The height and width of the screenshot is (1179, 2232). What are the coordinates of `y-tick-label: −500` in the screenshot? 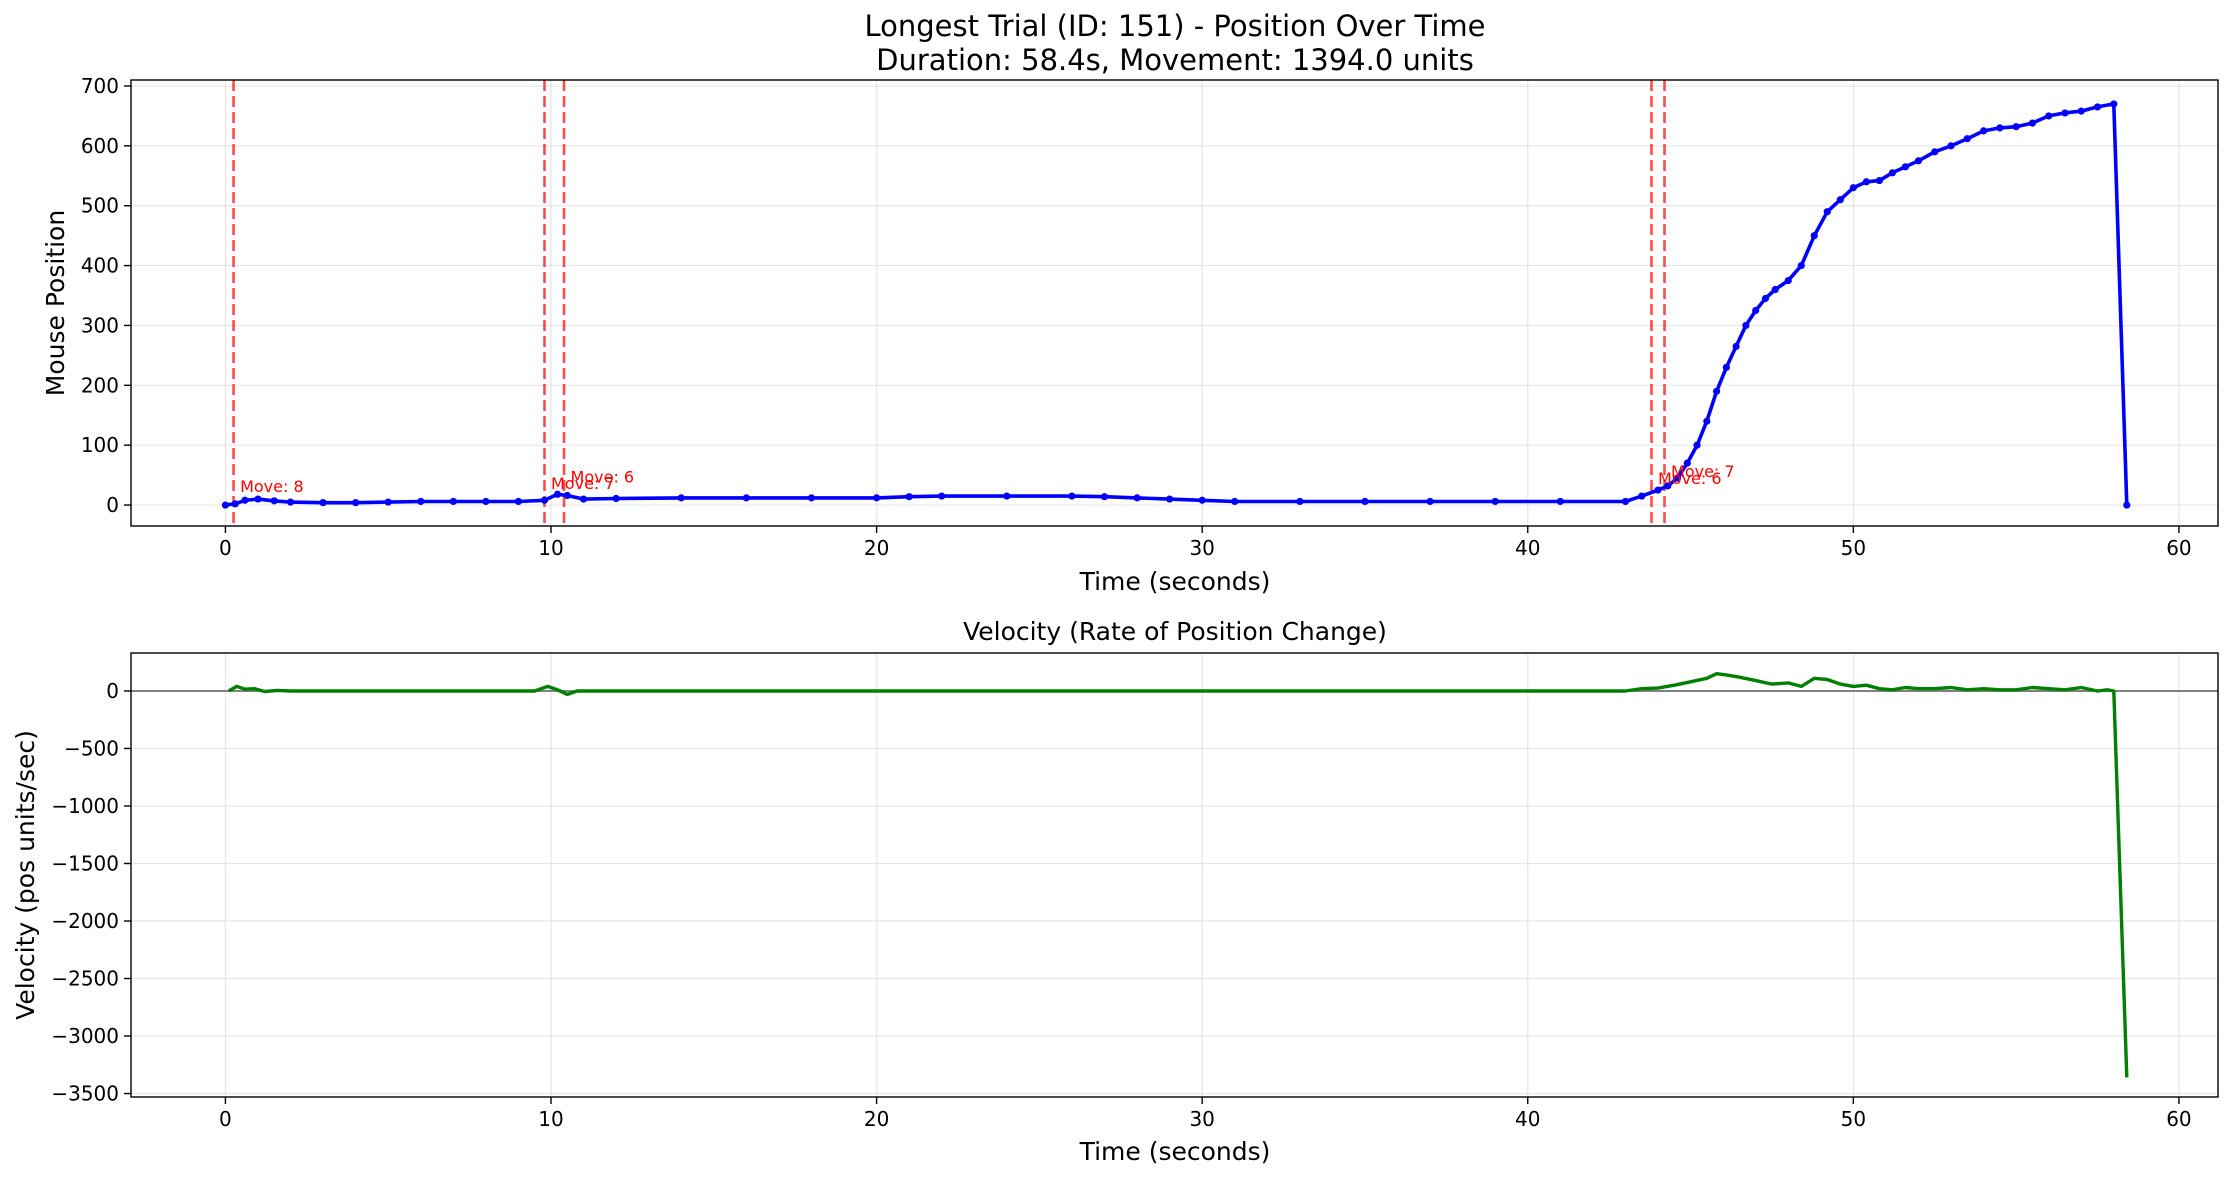 It's located at (91, 748).